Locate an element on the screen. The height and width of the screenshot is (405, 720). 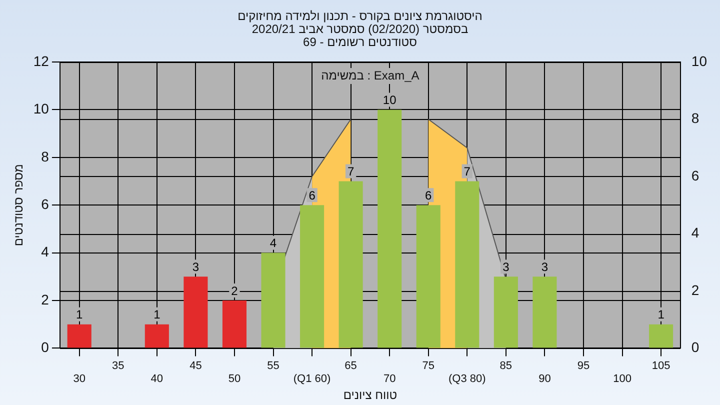
x-tick-label: 35 is located at coordinates (118, 366).